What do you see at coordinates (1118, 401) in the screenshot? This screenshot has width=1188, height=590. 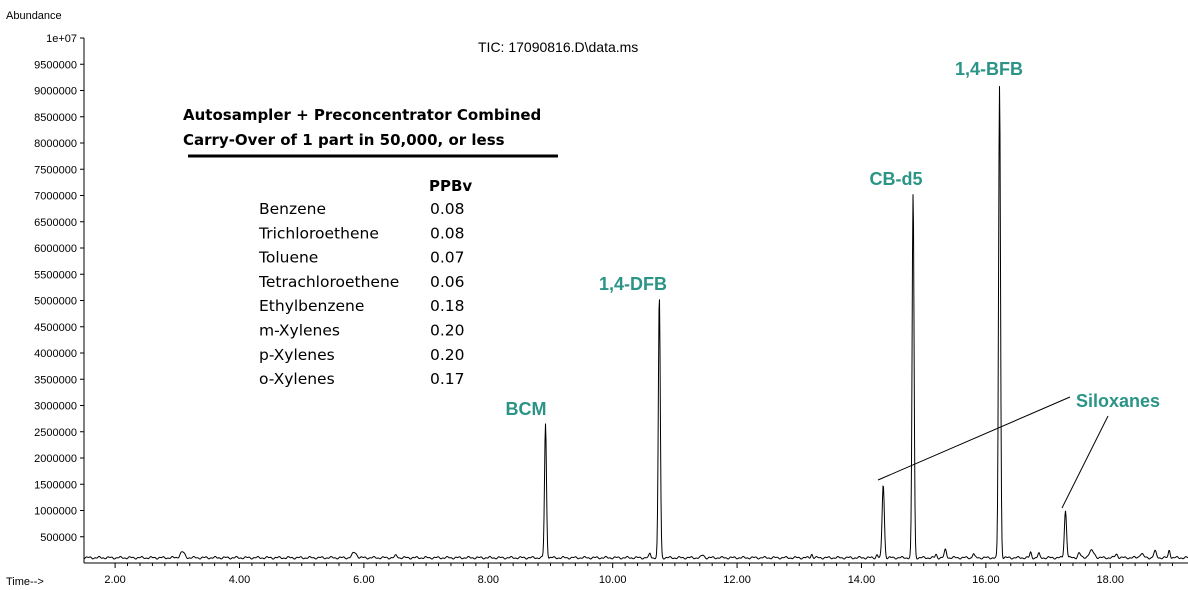 I see `peak-label: Siloxanes` at bounding box center [1118, 401].